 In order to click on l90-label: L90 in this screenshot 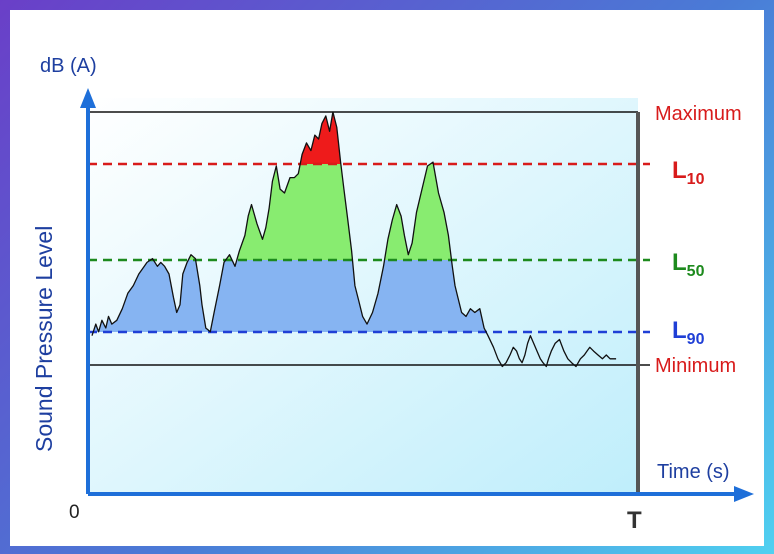, I will do `click(688, 332)`.